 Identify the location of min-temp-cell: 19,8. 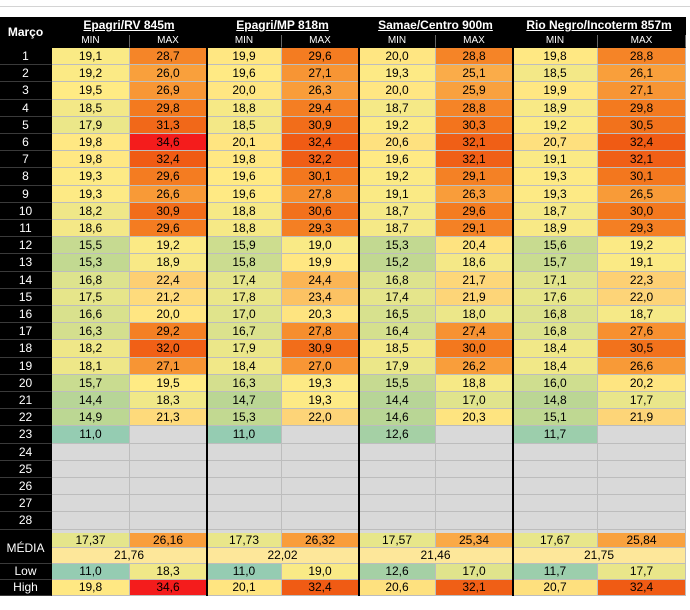
(91, 159).